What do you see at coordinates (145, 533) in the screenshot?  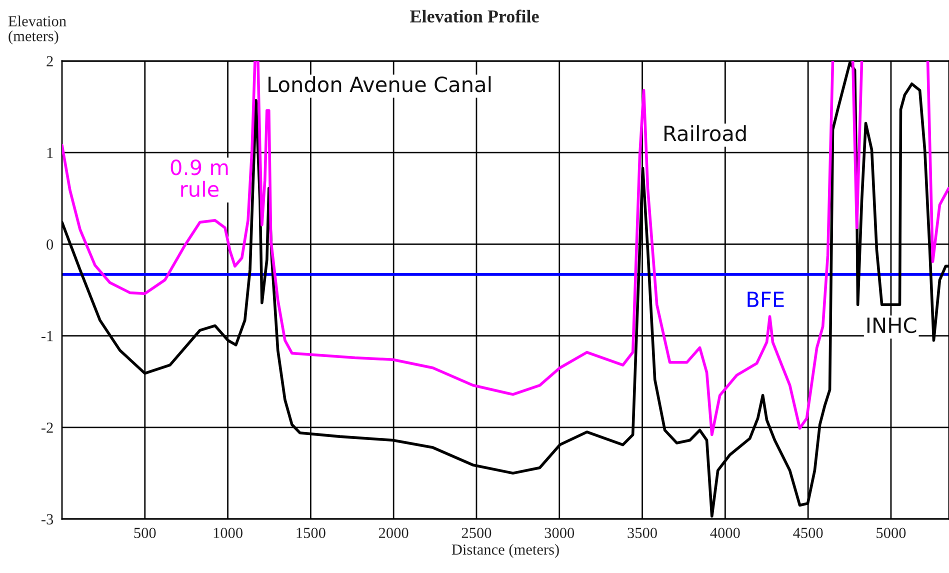 I see `x-tick-label: 500` at bounding box center [145, 533].